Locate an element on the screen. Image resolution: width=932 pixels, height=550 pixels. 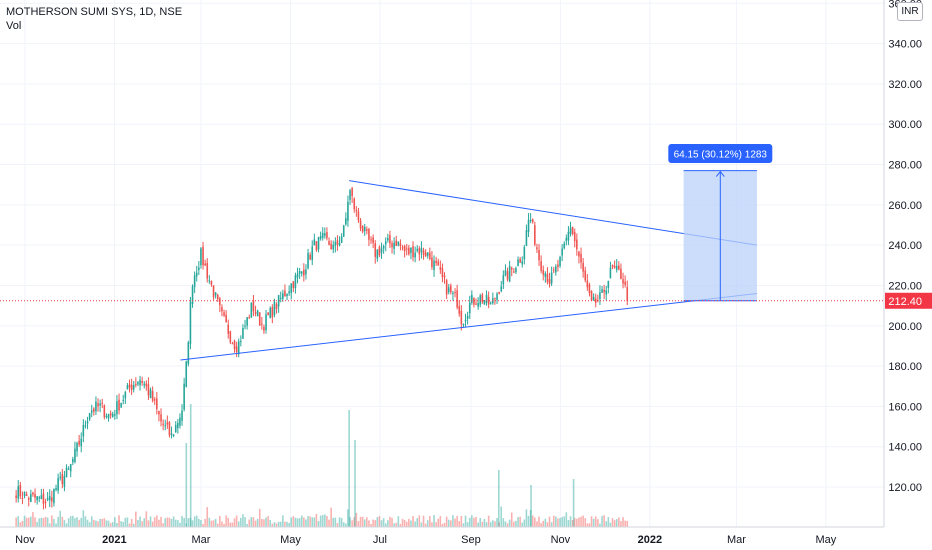
currency-badge: INR is located at coordinates (910, 11).